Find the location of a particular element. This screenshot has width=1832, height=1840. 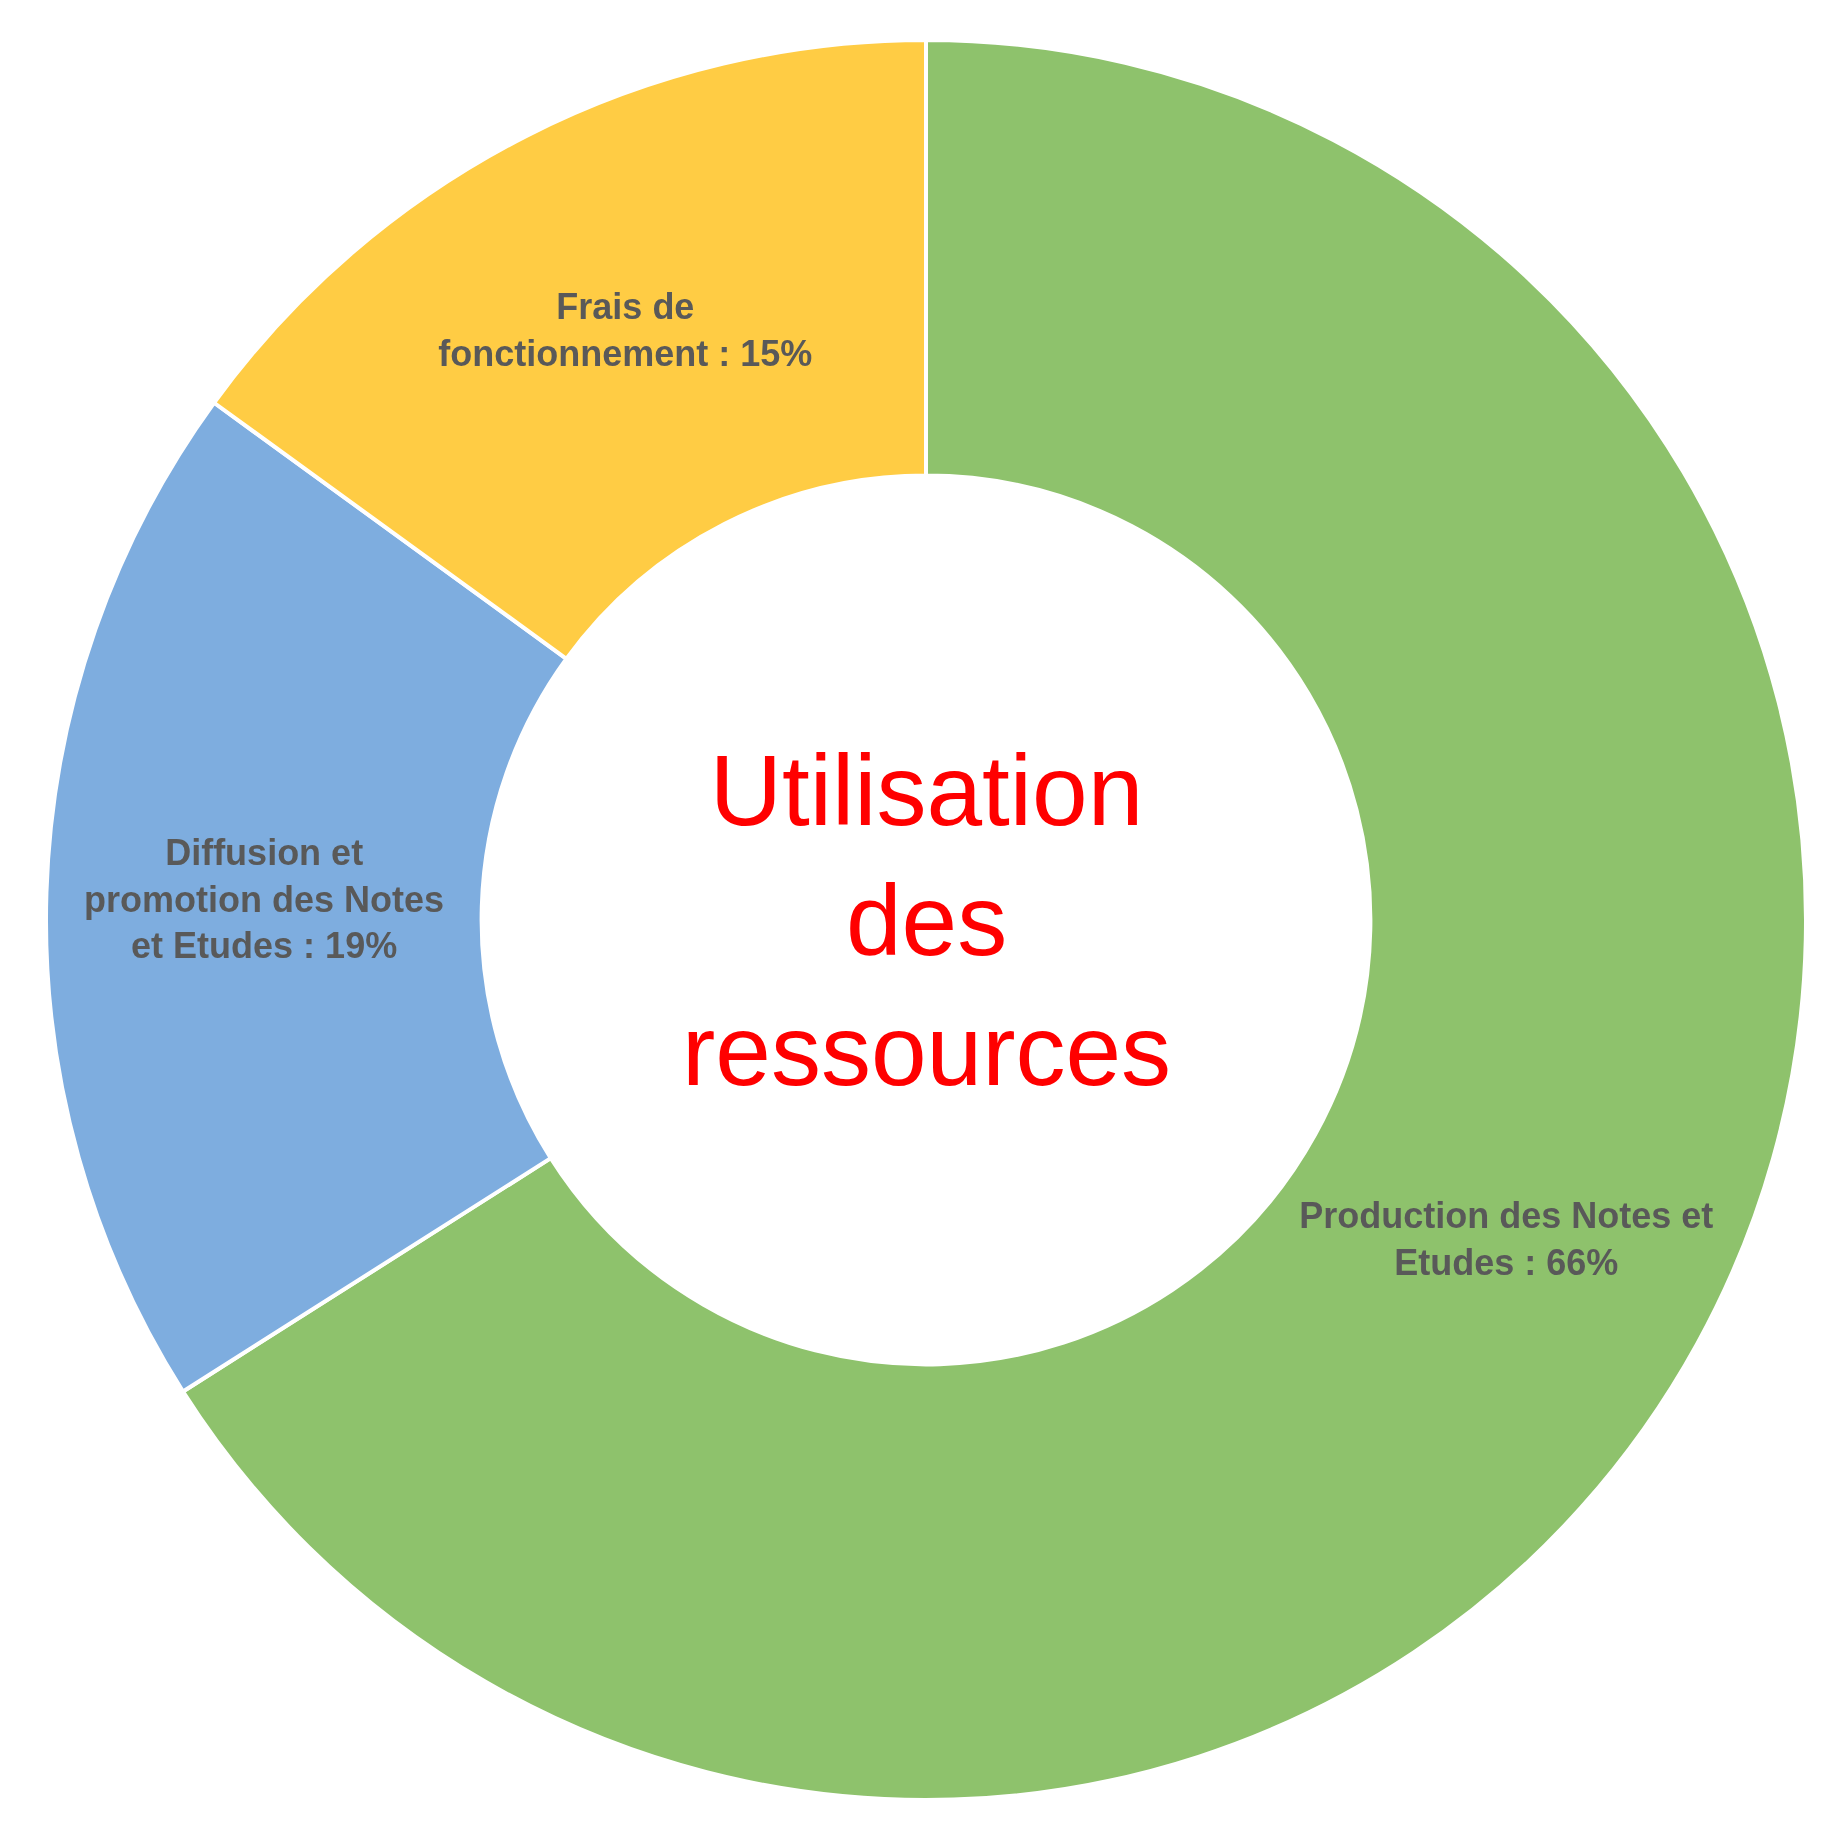

slice-label: Frais de fonctionnement : 15% is located at coordinates (625, 330).